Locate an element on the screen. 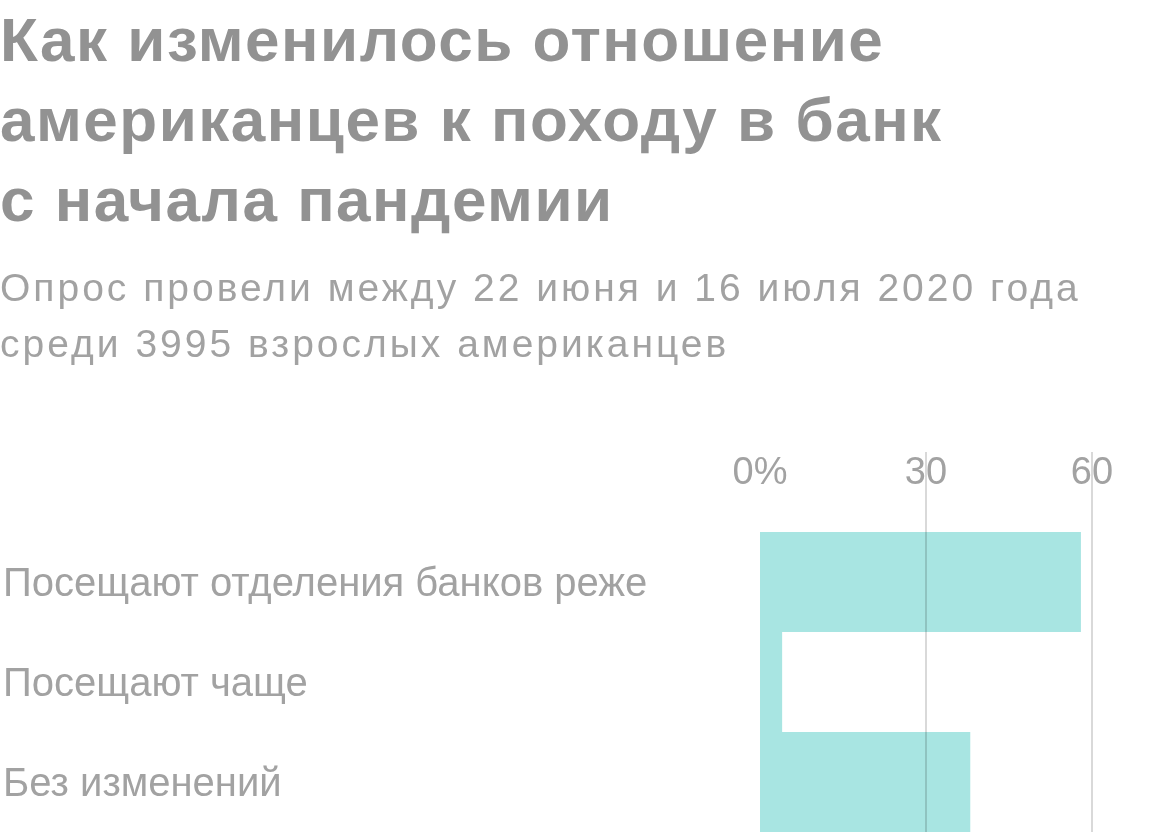 This screenshot has width=1160, height=832. chart-subtitle: Опрос провели между 22 июня и 16 июля 2020 года среди 3995 взрослых американцев is located at coordinates (541, 316).